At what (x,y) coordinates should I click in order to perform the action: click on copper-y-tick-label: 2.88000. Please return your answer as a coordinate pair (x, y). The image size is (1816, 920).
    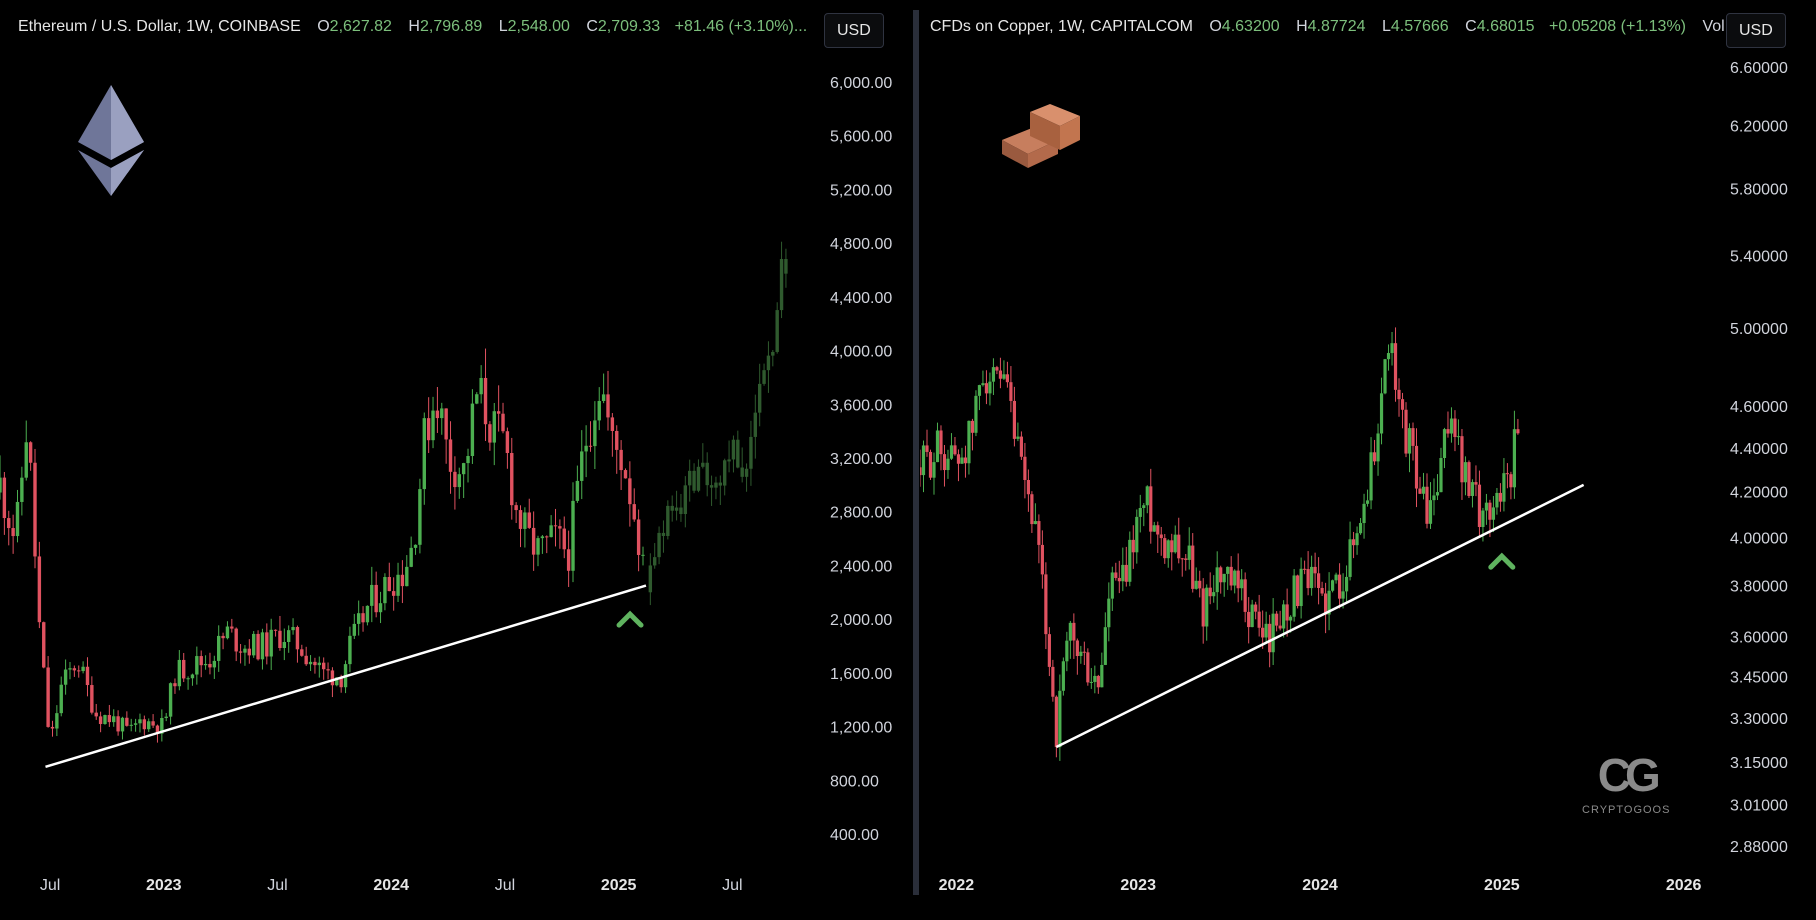
    Looking at the image, I should click on (1759, 847).